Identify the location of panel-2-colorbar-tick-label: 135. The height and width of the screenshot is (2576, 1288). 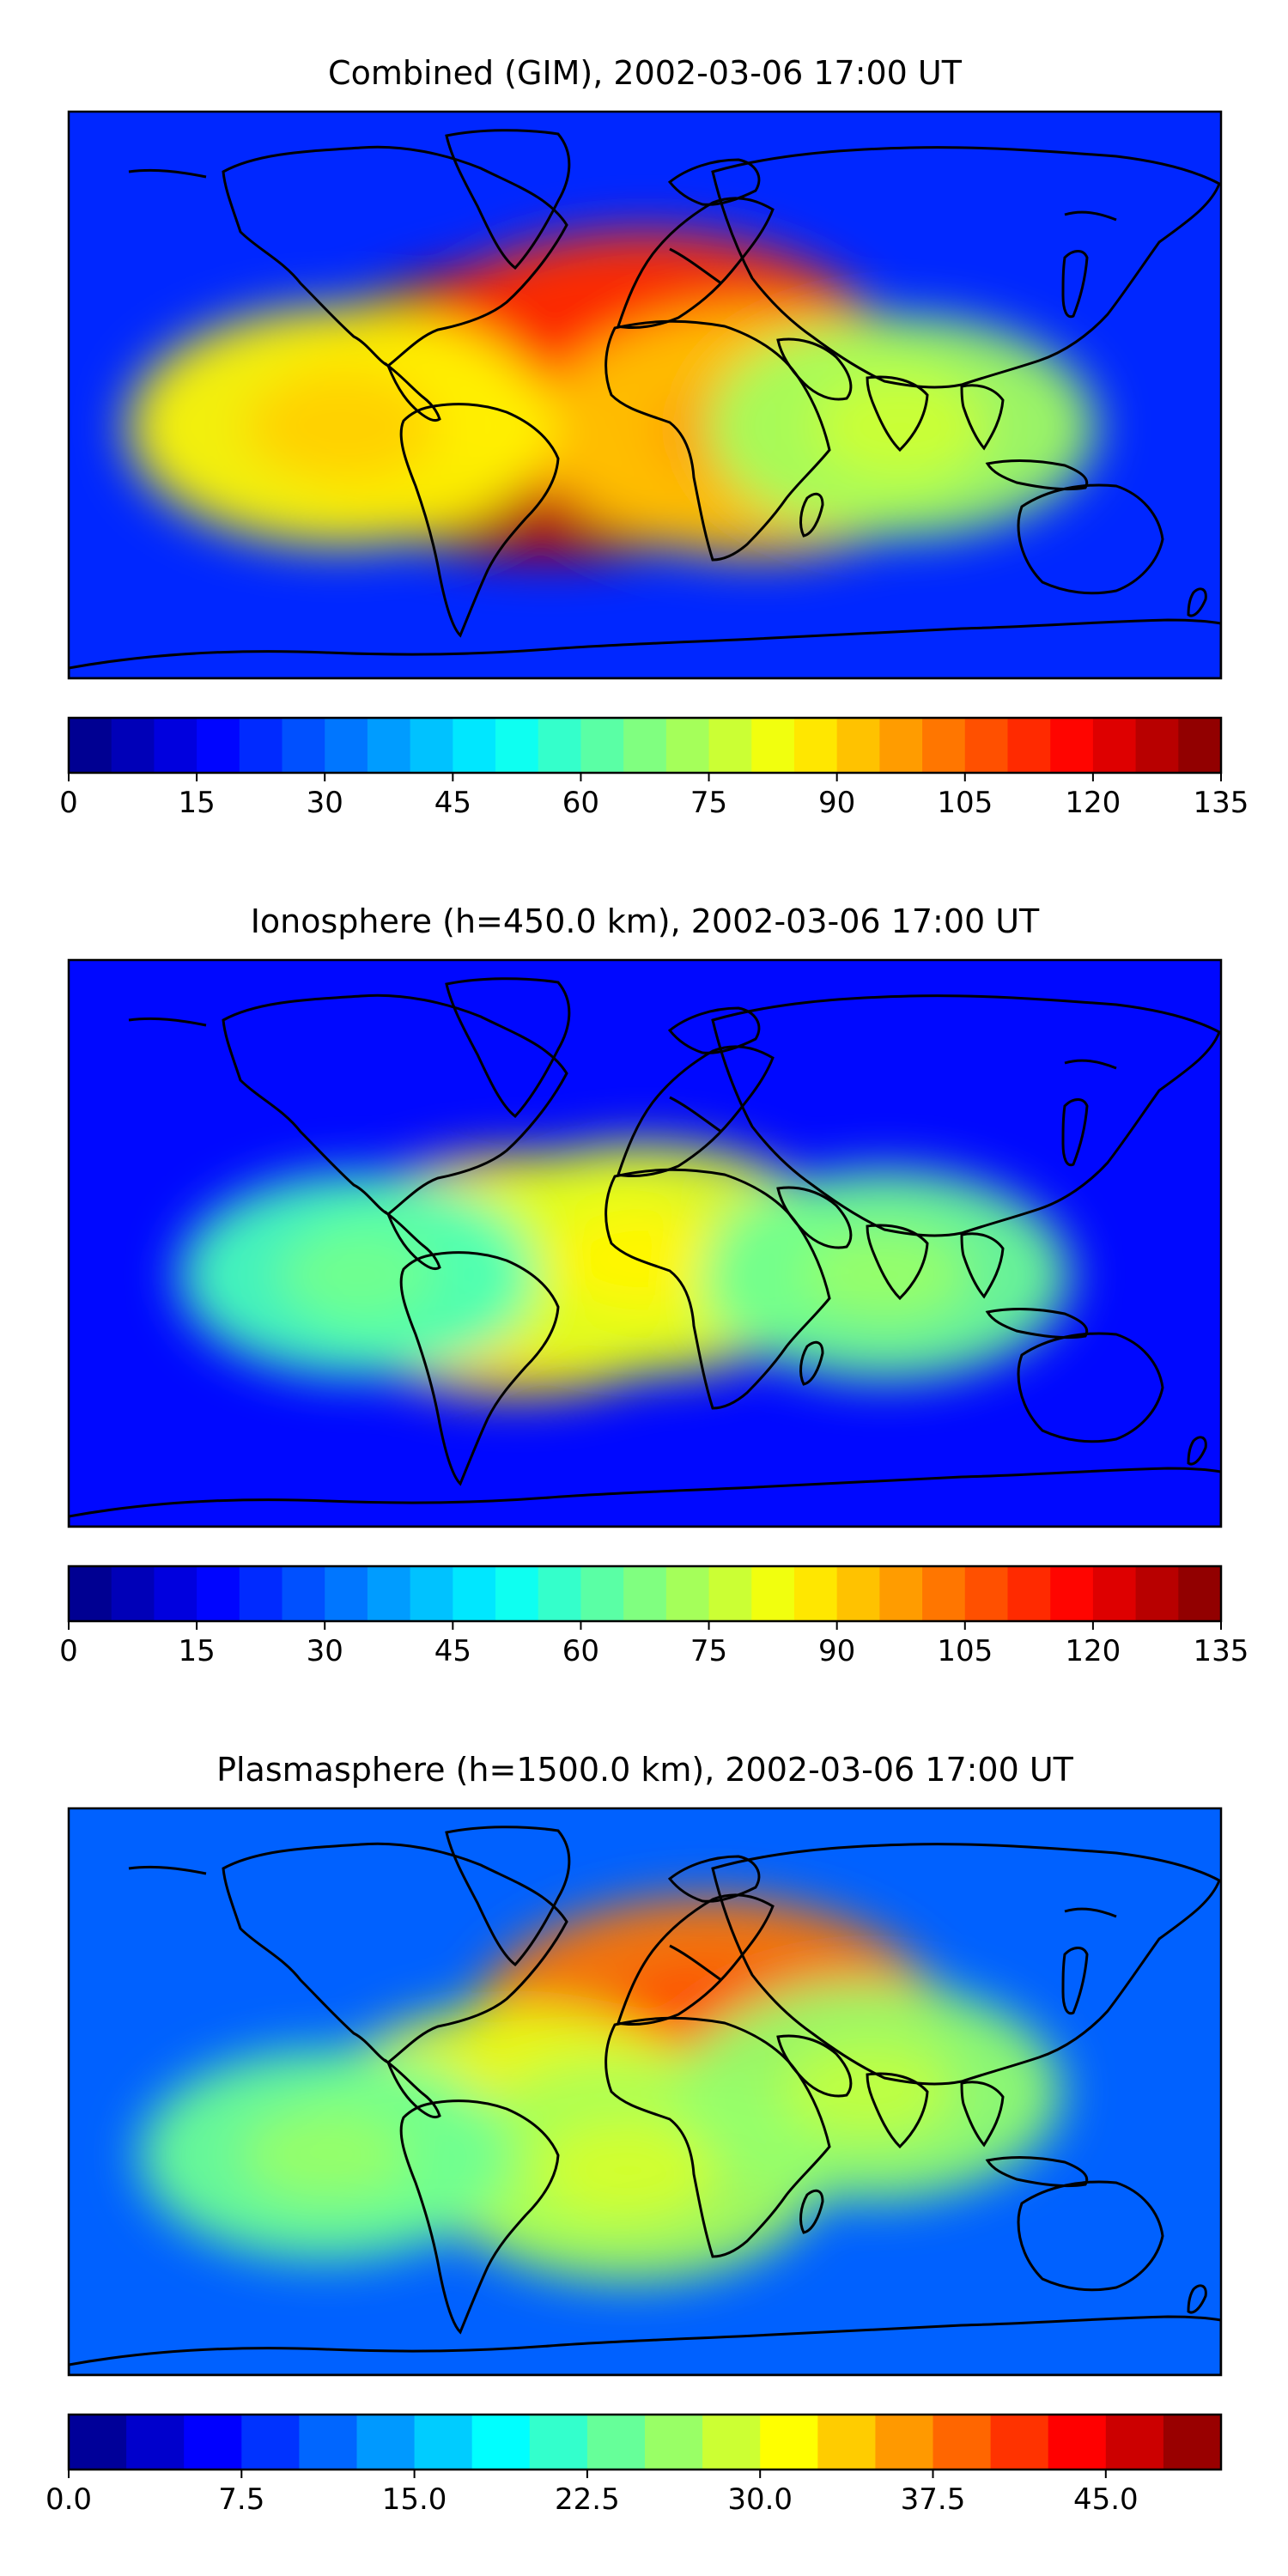
(1221, 1651).